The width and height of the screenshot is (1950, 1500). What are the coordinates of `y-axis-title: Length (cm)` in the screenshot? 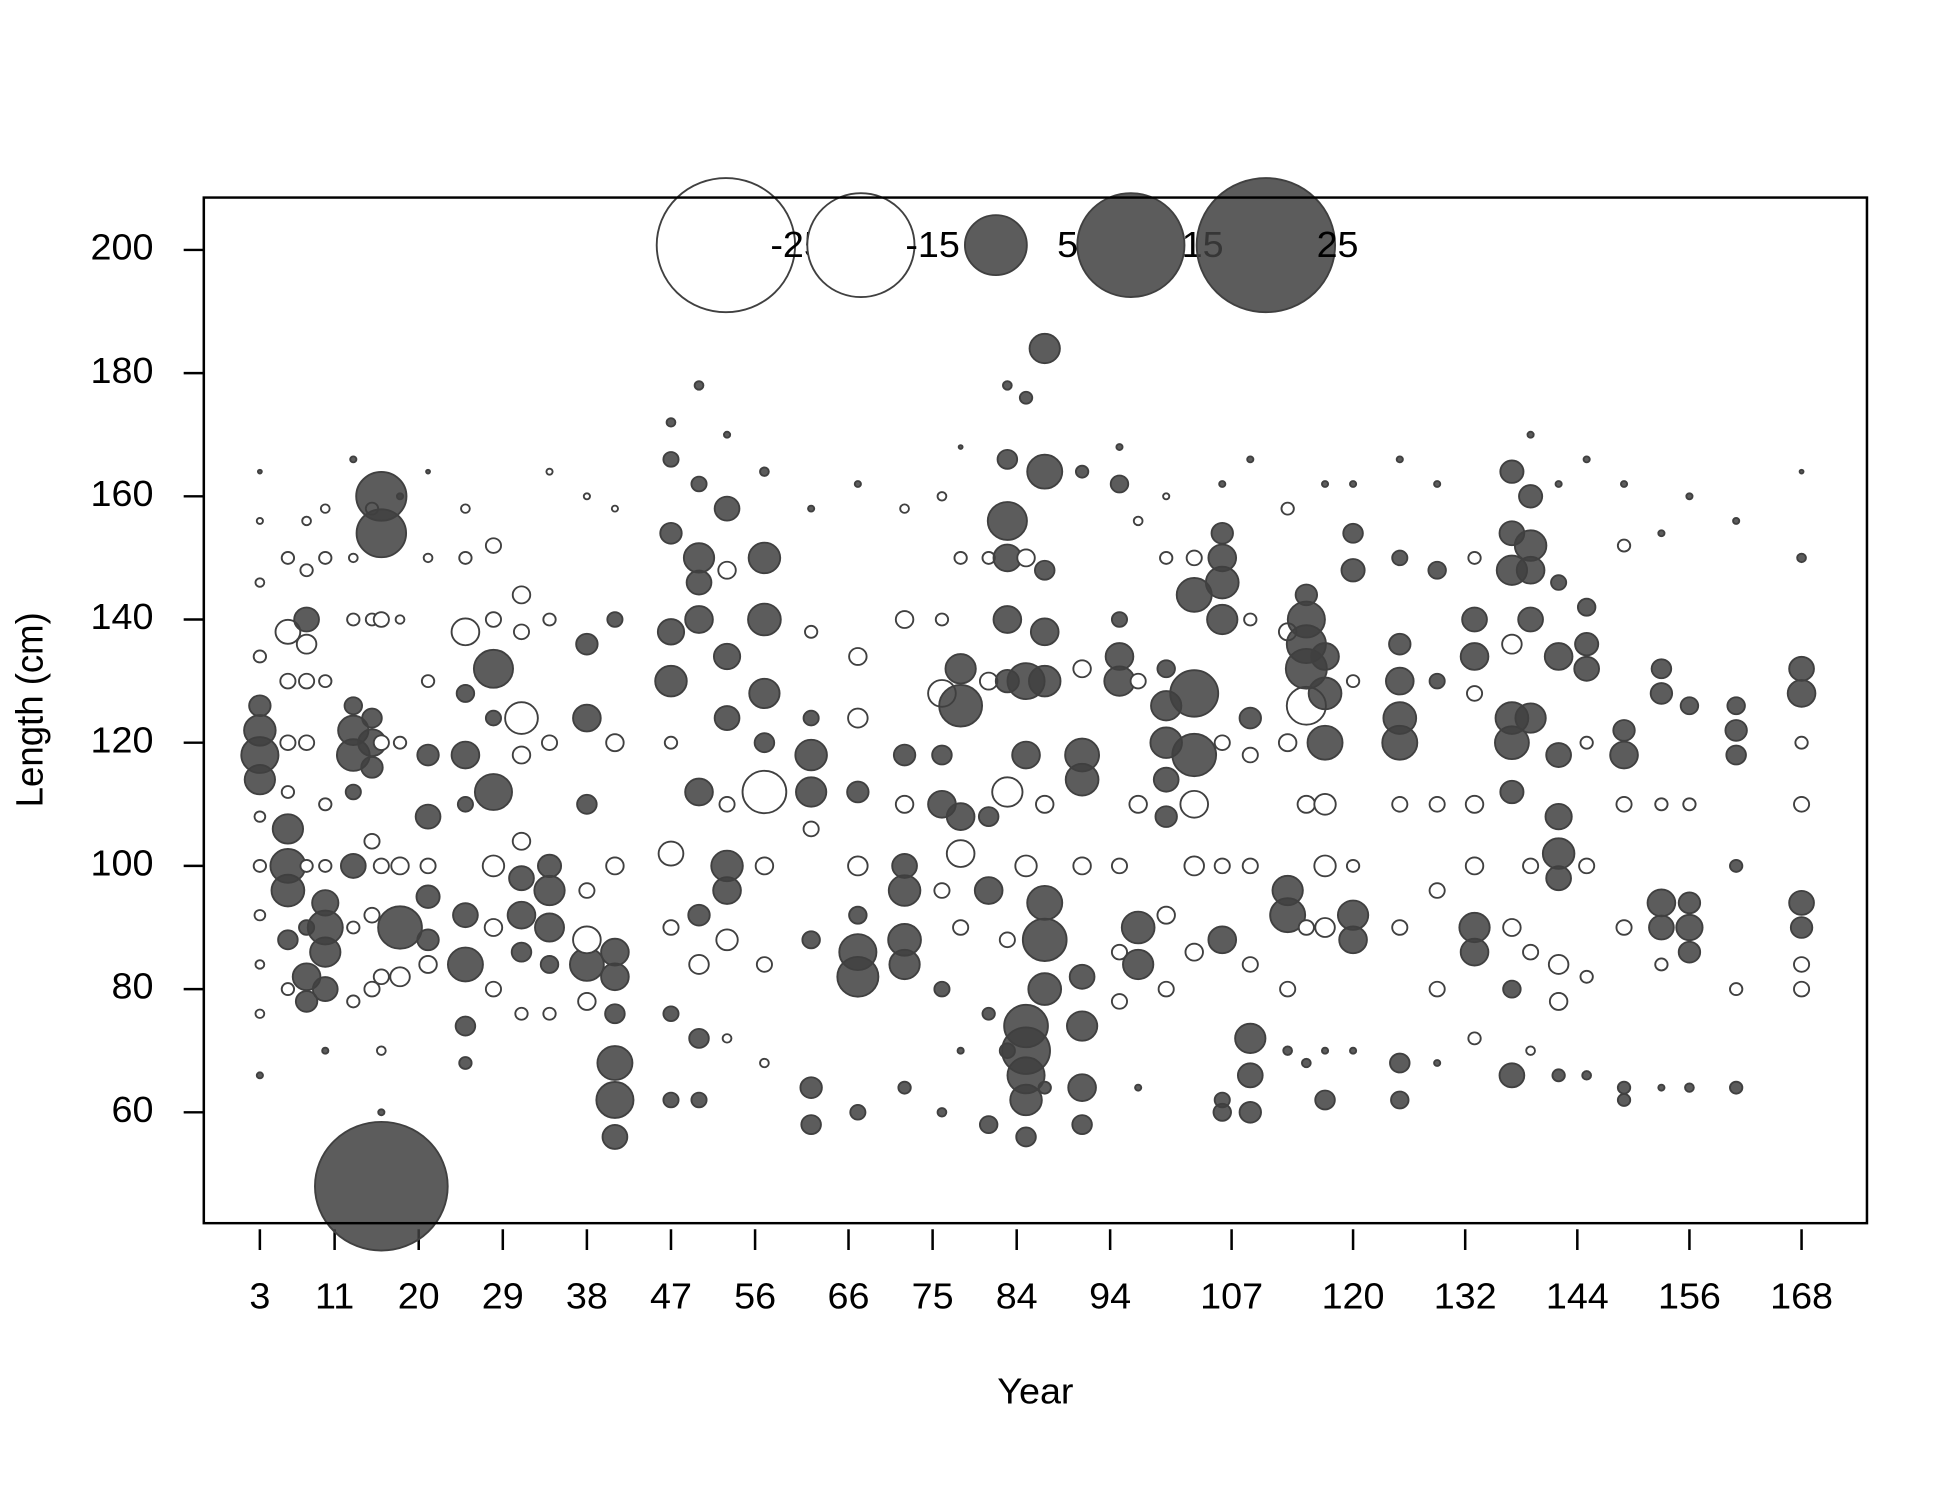 It's located at (29, 709).